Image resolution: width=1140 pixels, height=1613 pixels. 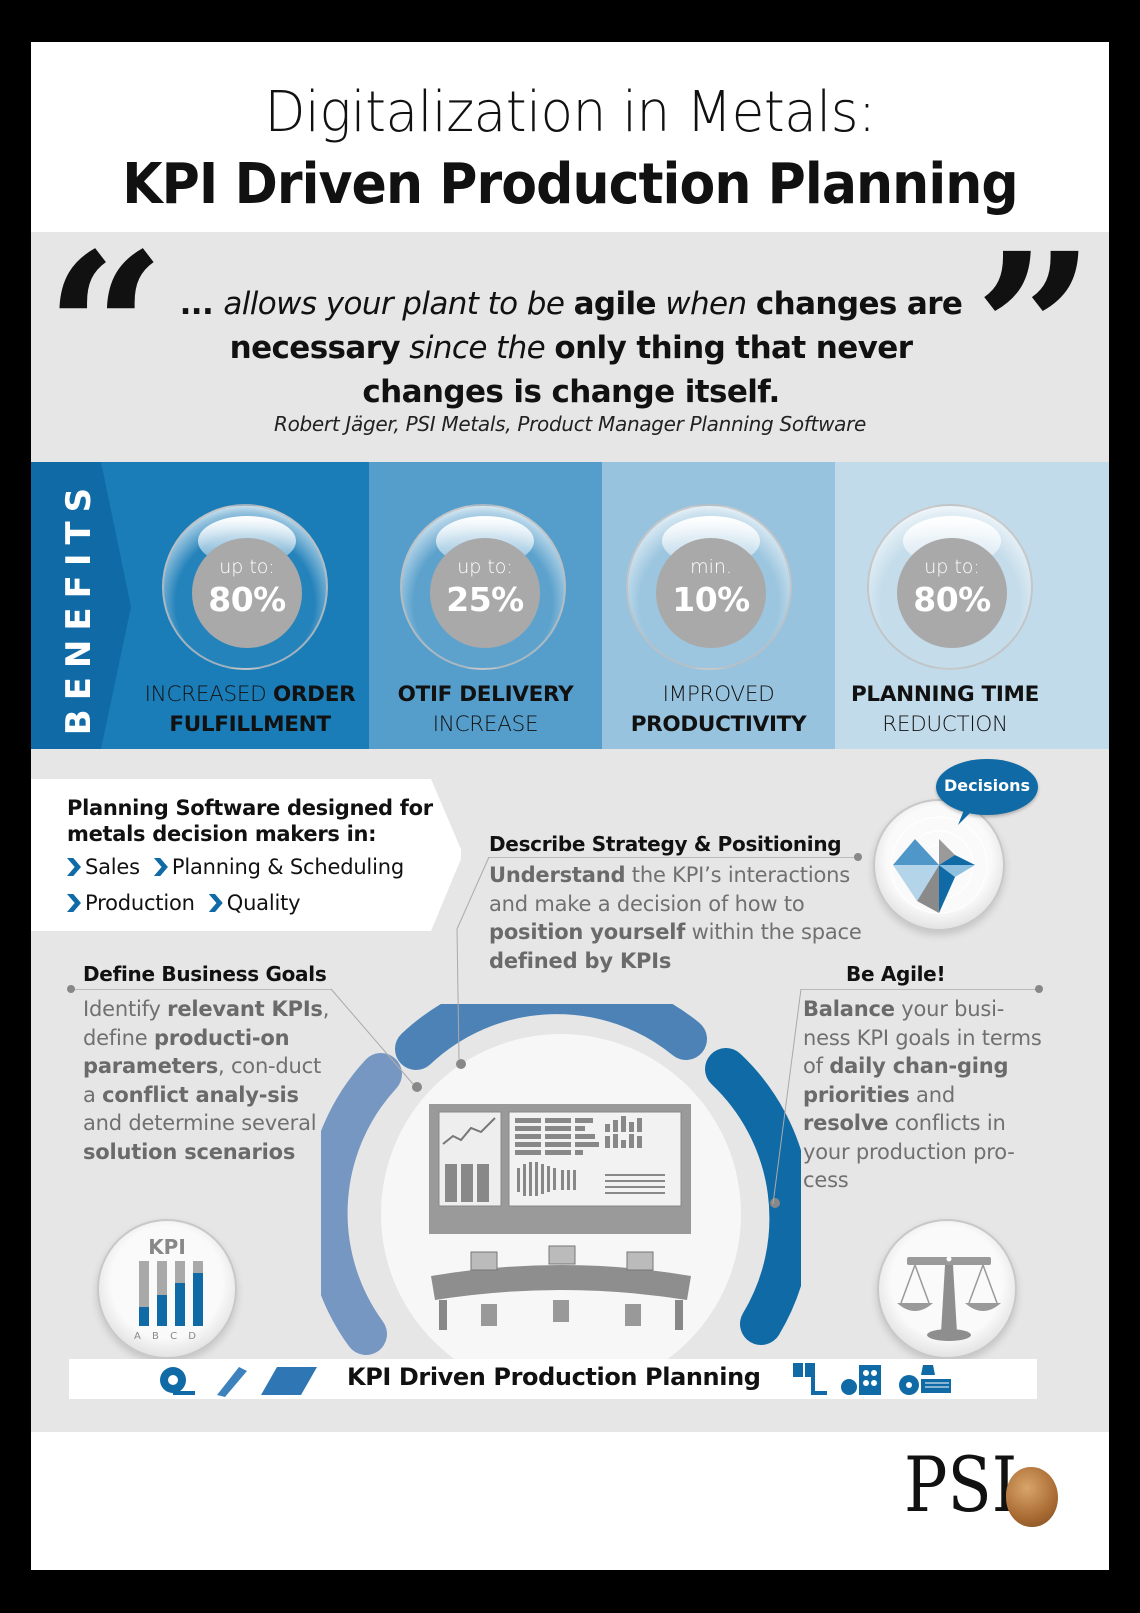 What do you see at coordinates (949, 1298) in the screenshot?
I see `balance-scale-graphic` at bounding box center [949, 1298].